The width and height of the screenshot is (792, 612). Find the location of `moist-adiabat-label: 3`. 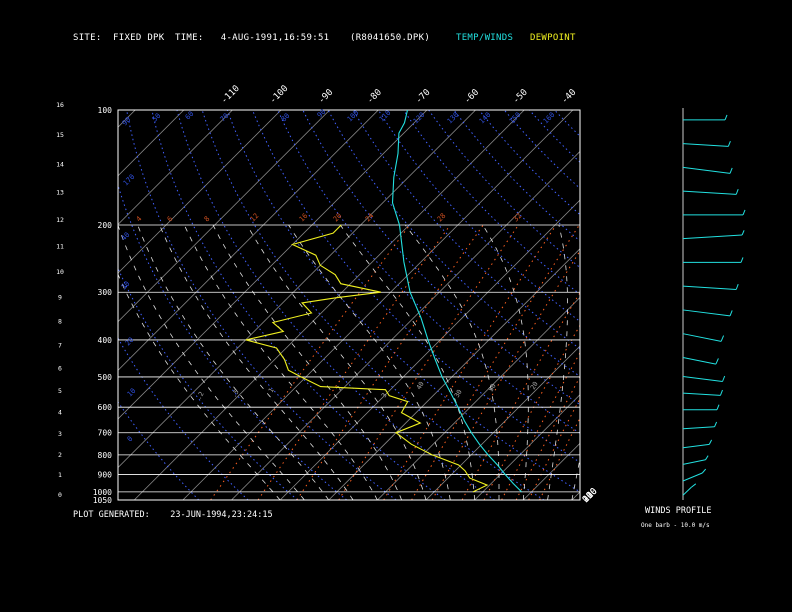

moist-adiabat-label: 3 is located at coordinates (384, 395).